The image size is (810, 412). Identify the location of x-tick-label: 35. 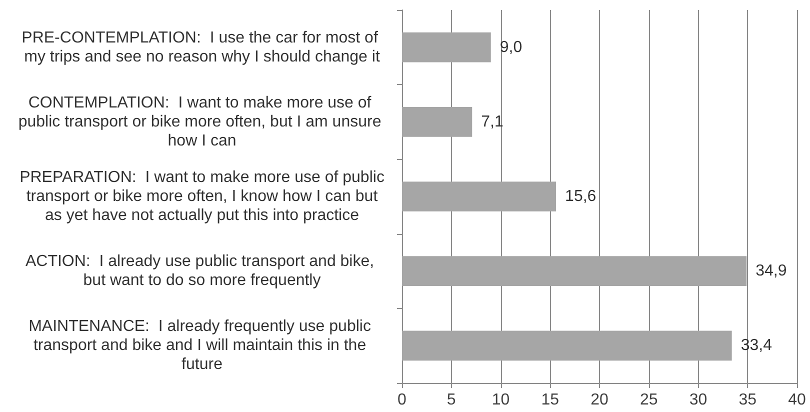
(747, 400).